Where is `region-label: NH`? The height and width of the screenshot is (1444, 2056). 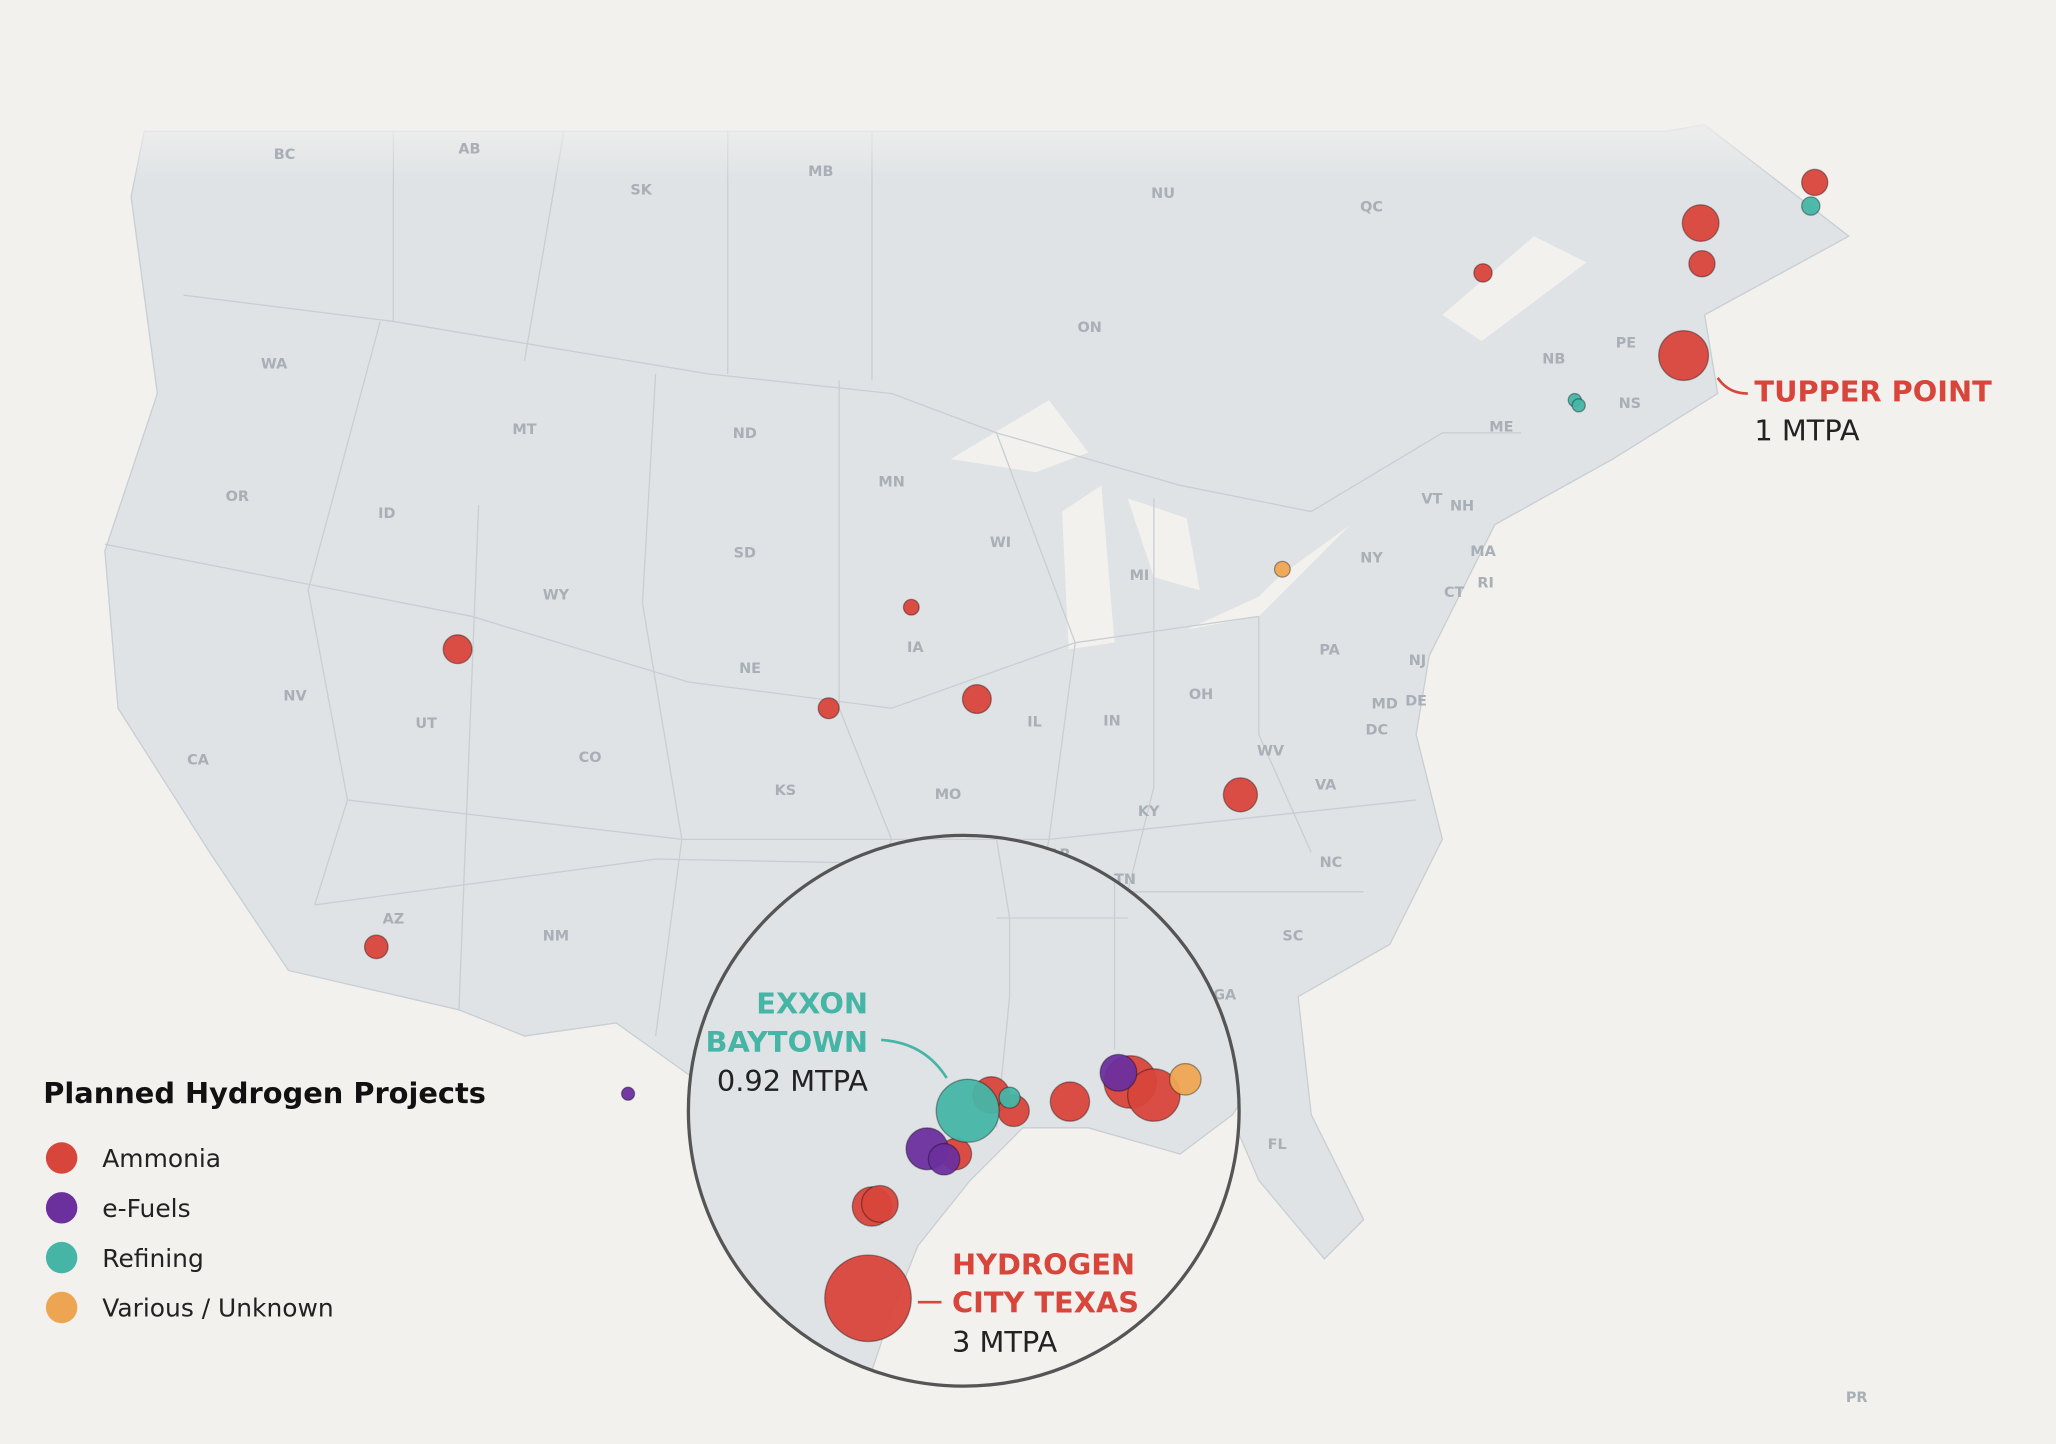
region-label: NH is located at coordinates (1462, 506).